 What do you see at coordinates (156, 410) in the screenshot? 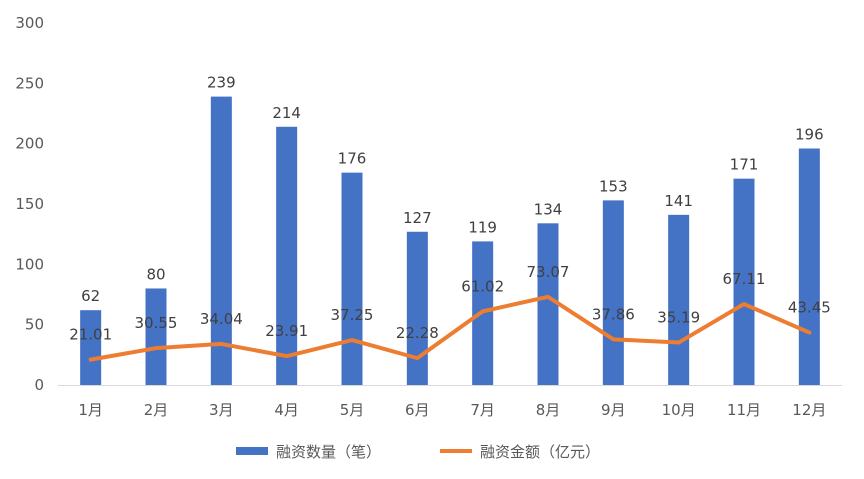
I see `x-tick-label: 2月` at bounding box center [156, 410].